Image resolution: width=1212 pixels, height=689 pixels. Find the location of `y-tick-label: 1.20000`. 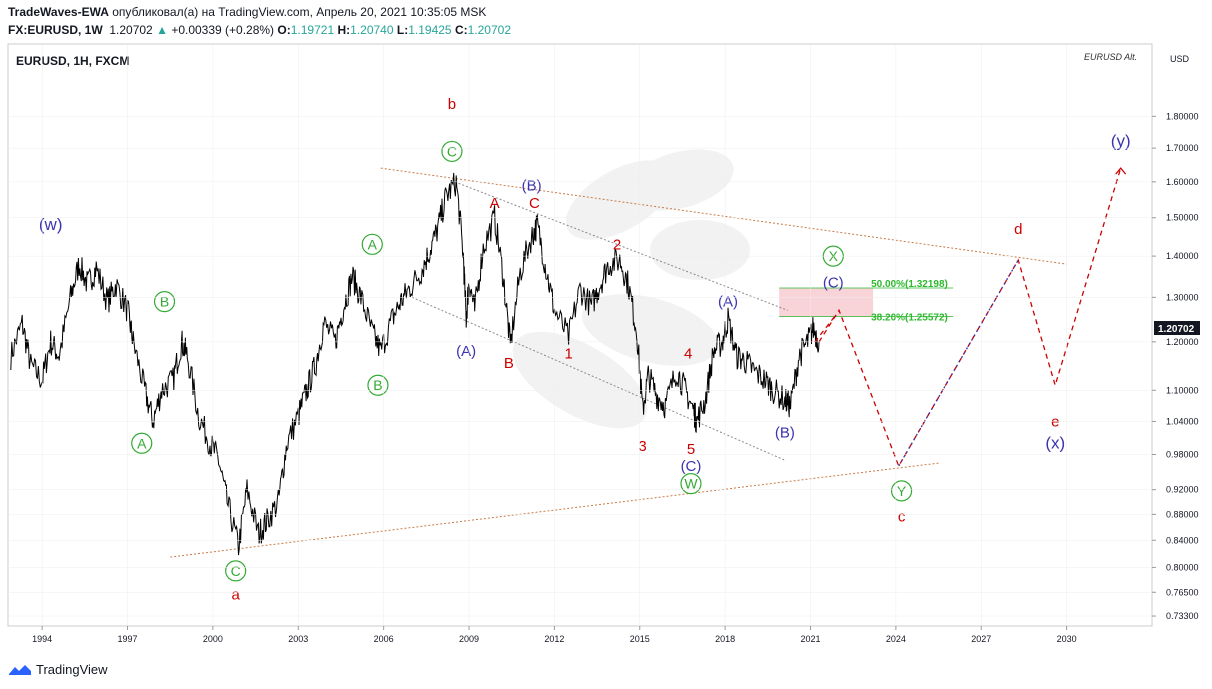

y-tick-label: 1.20000 is located at coordinates (1182, 342).